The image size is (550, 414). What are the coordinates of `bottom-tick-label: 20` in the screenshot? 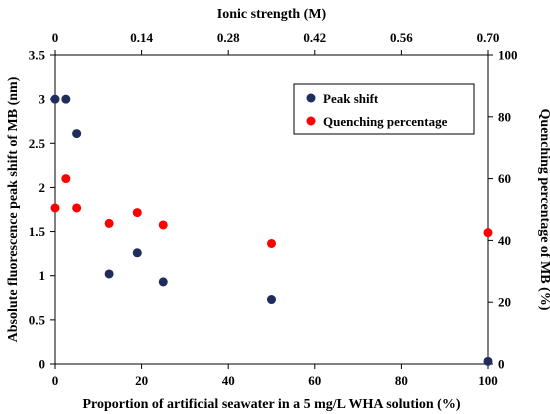 It's located at (141, 380).